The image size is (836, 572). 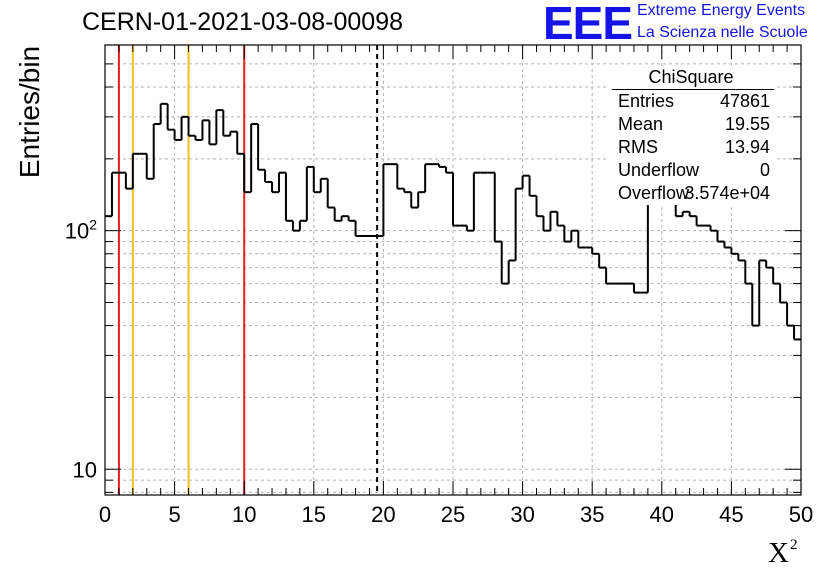 I want to click on x-tick-label: 20, so click(x=383, y=514).